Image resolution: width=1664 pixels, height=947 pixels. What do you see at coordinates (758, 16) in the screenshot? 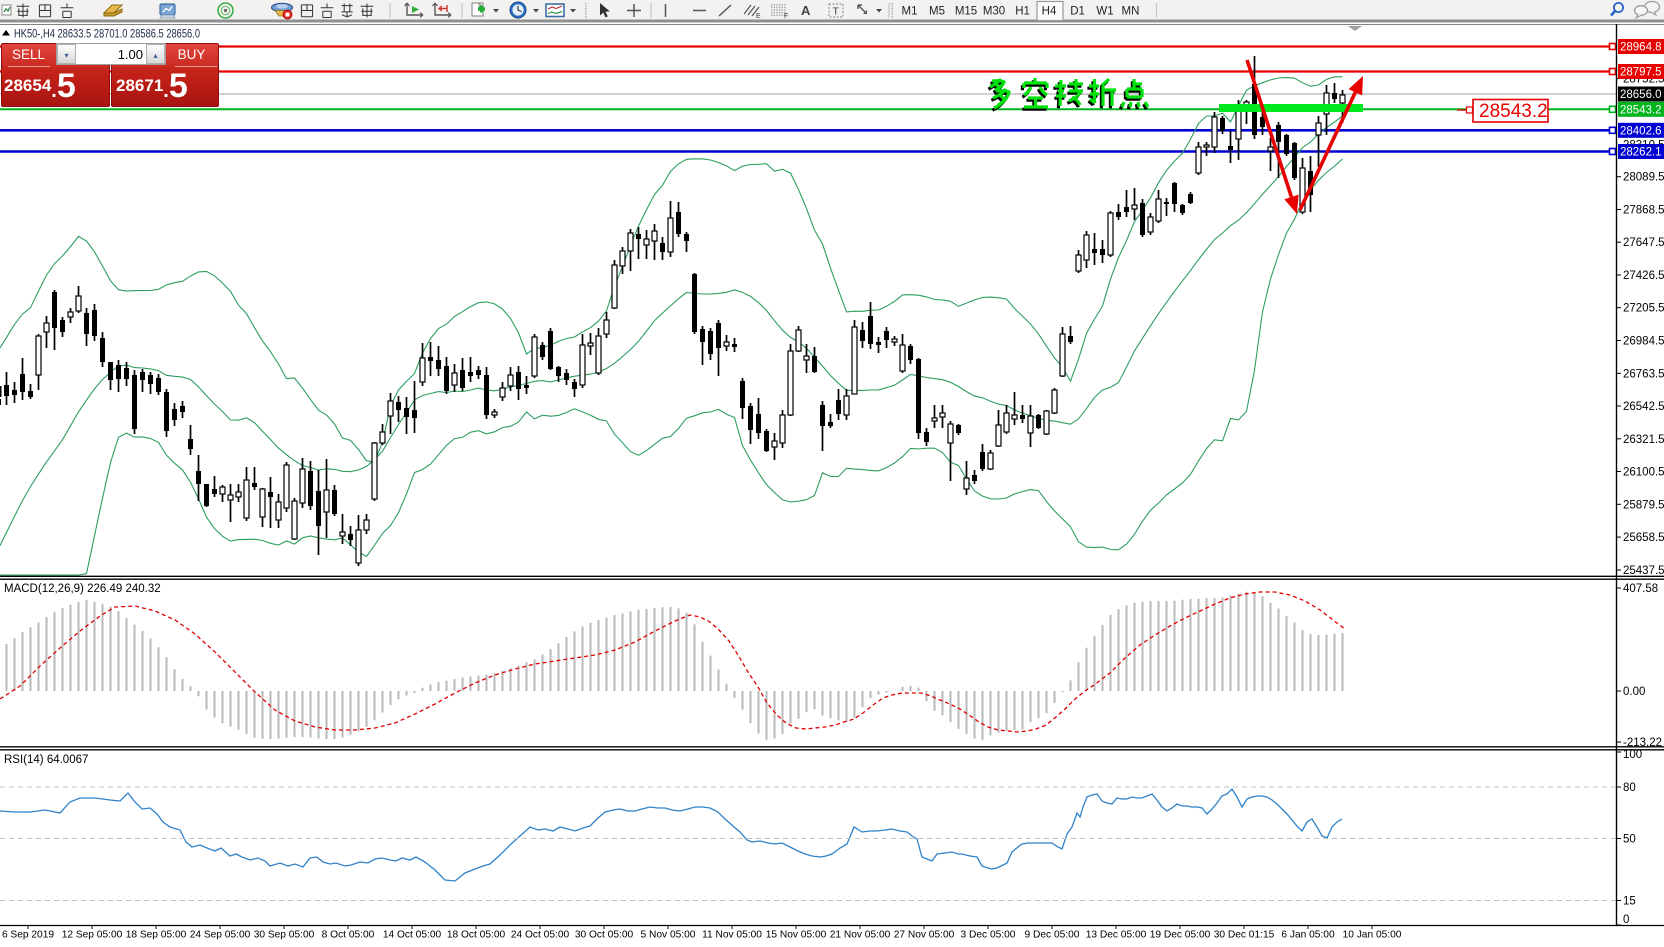
I see `svg-text: E` at bounding box center [758, 16].